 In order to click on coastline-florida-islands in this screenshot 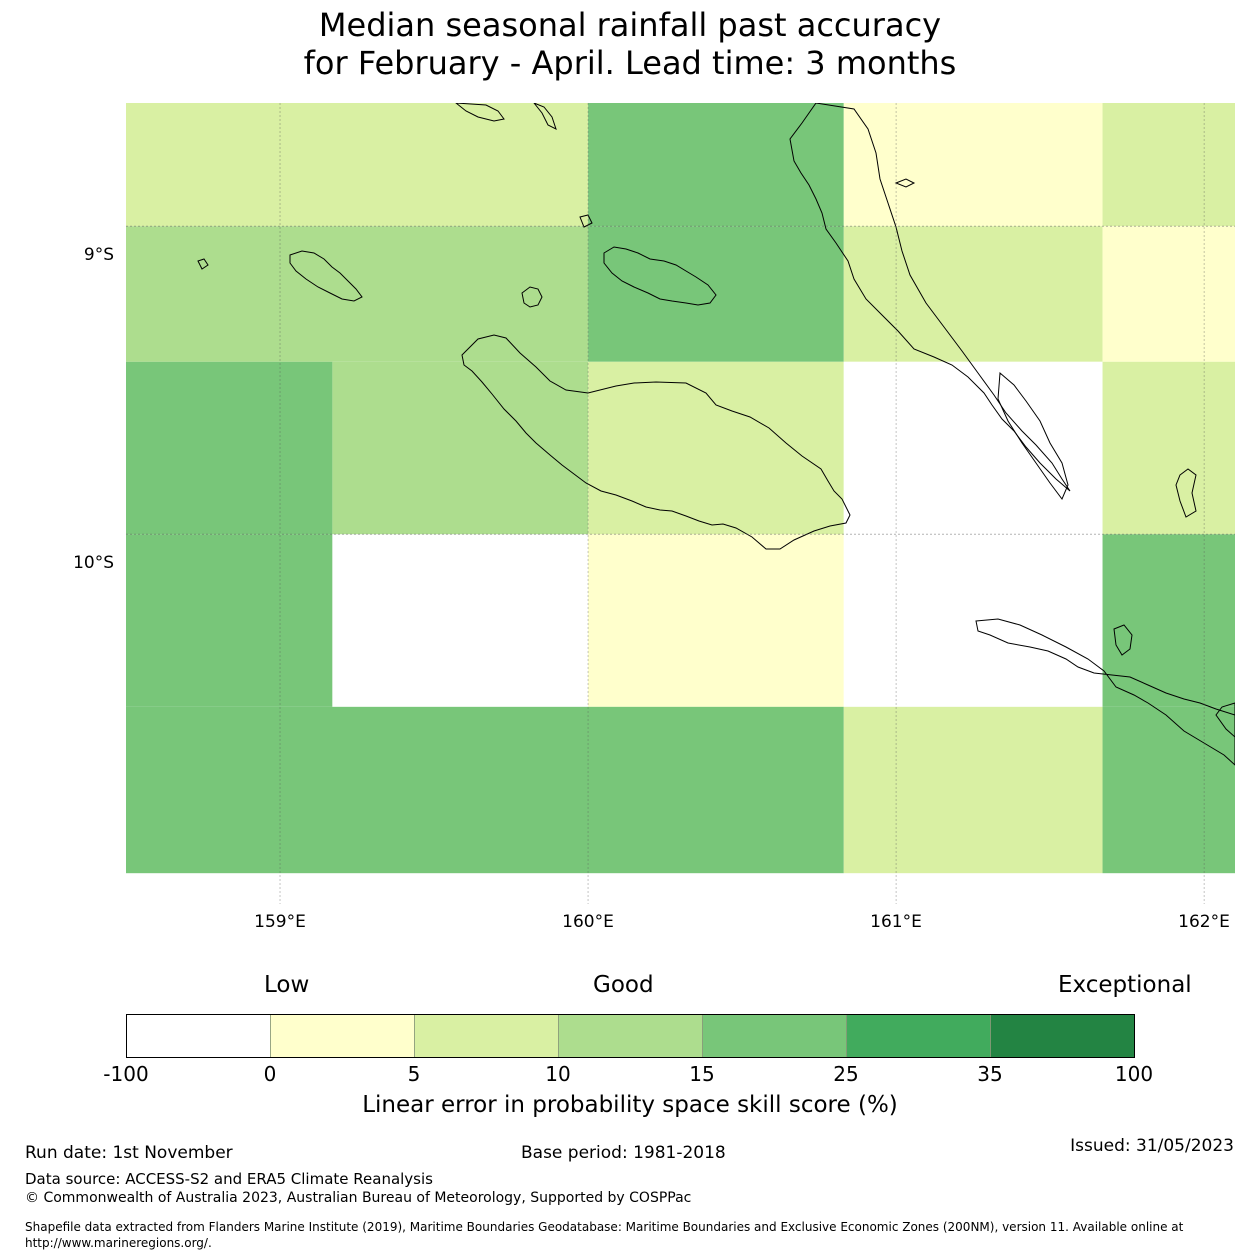, I will do `click(660, 276)`.